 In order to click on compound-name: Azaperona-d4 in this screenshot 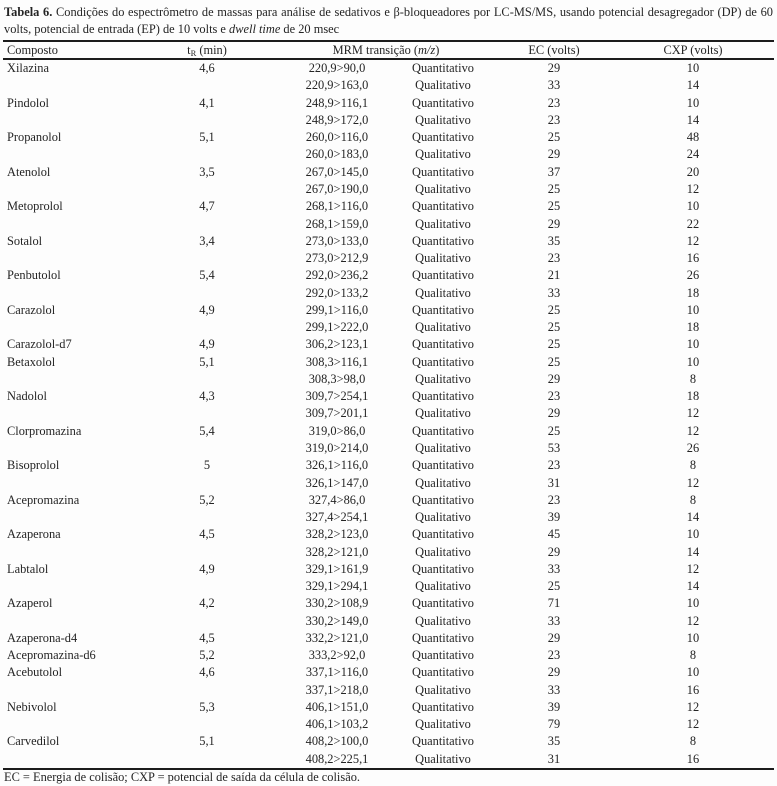, I will do `click(42, 637)`.